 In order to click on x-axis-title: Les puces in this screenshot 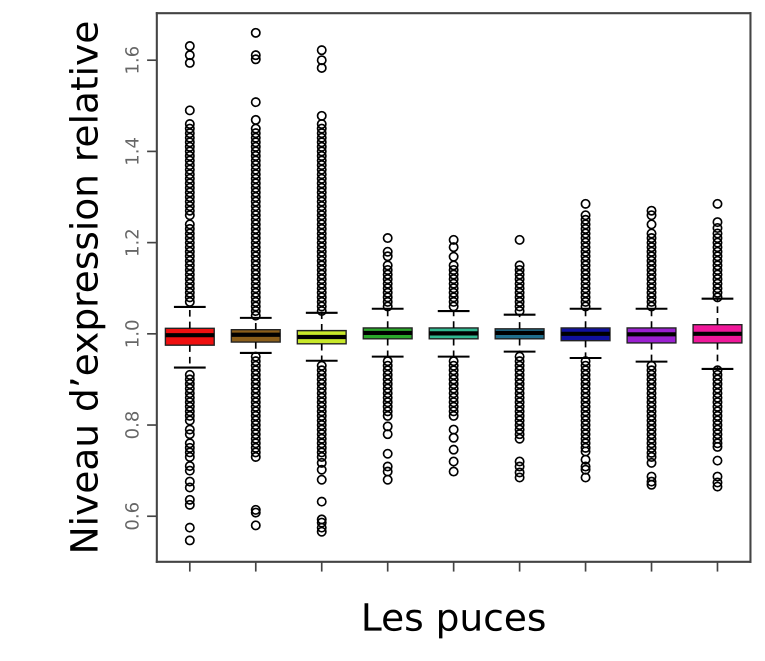, I will do `click(454, 620)`.